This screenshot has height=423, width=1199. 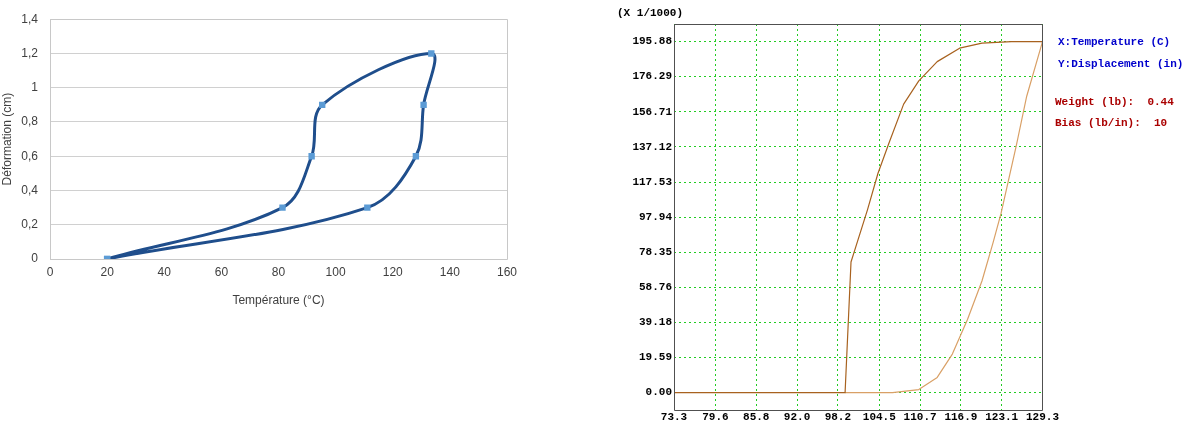 I want to click on x-tick-label: 123.1, so click(x=1002, y=417).